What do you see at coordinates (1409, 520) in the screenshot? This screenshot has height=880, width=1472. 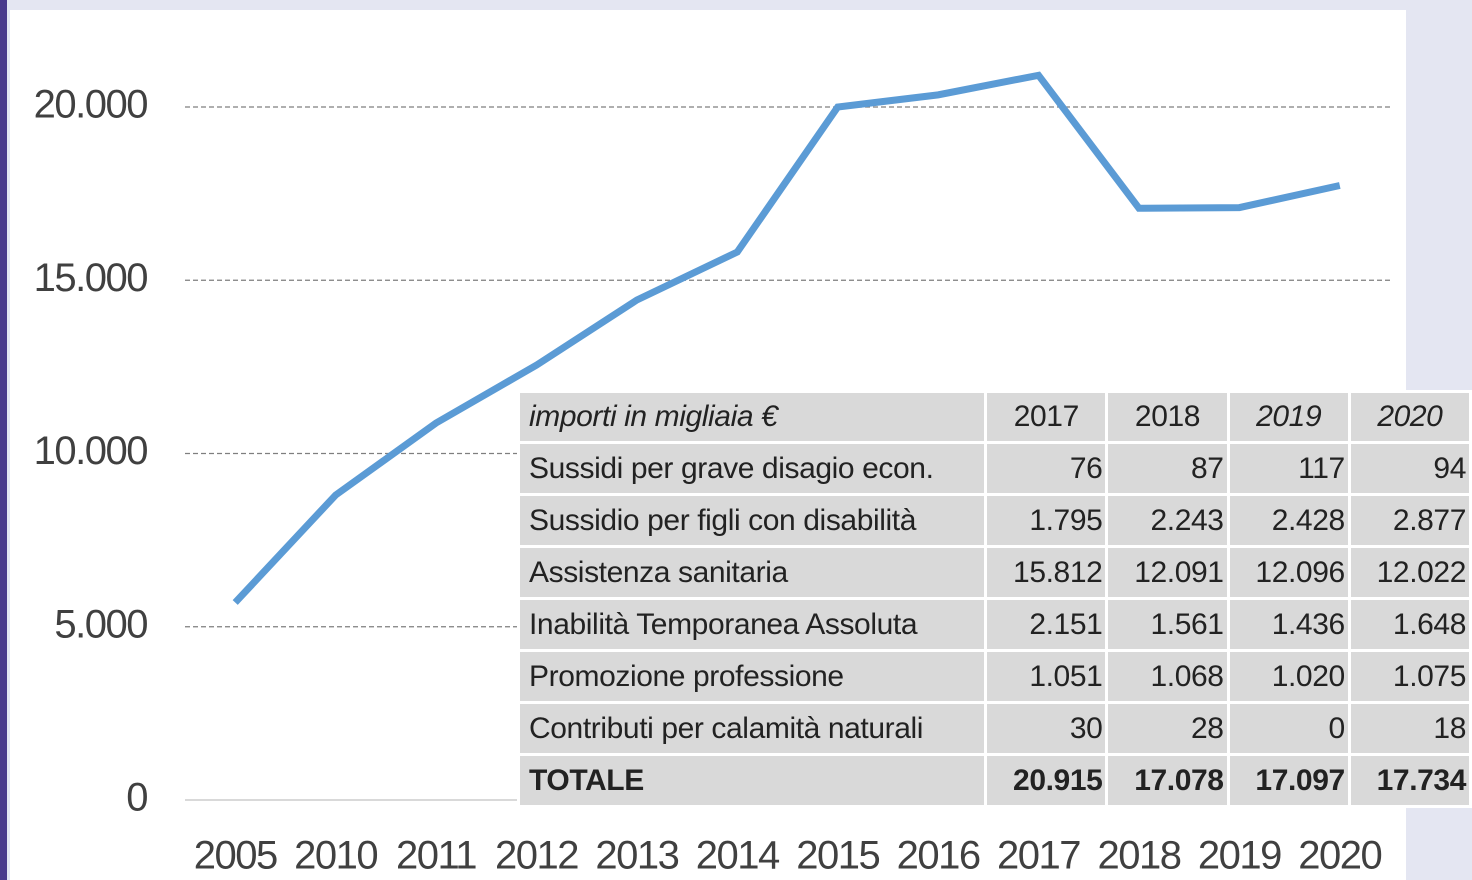 I see `table-cell: 2.877` at bounding box center [1409, 520].